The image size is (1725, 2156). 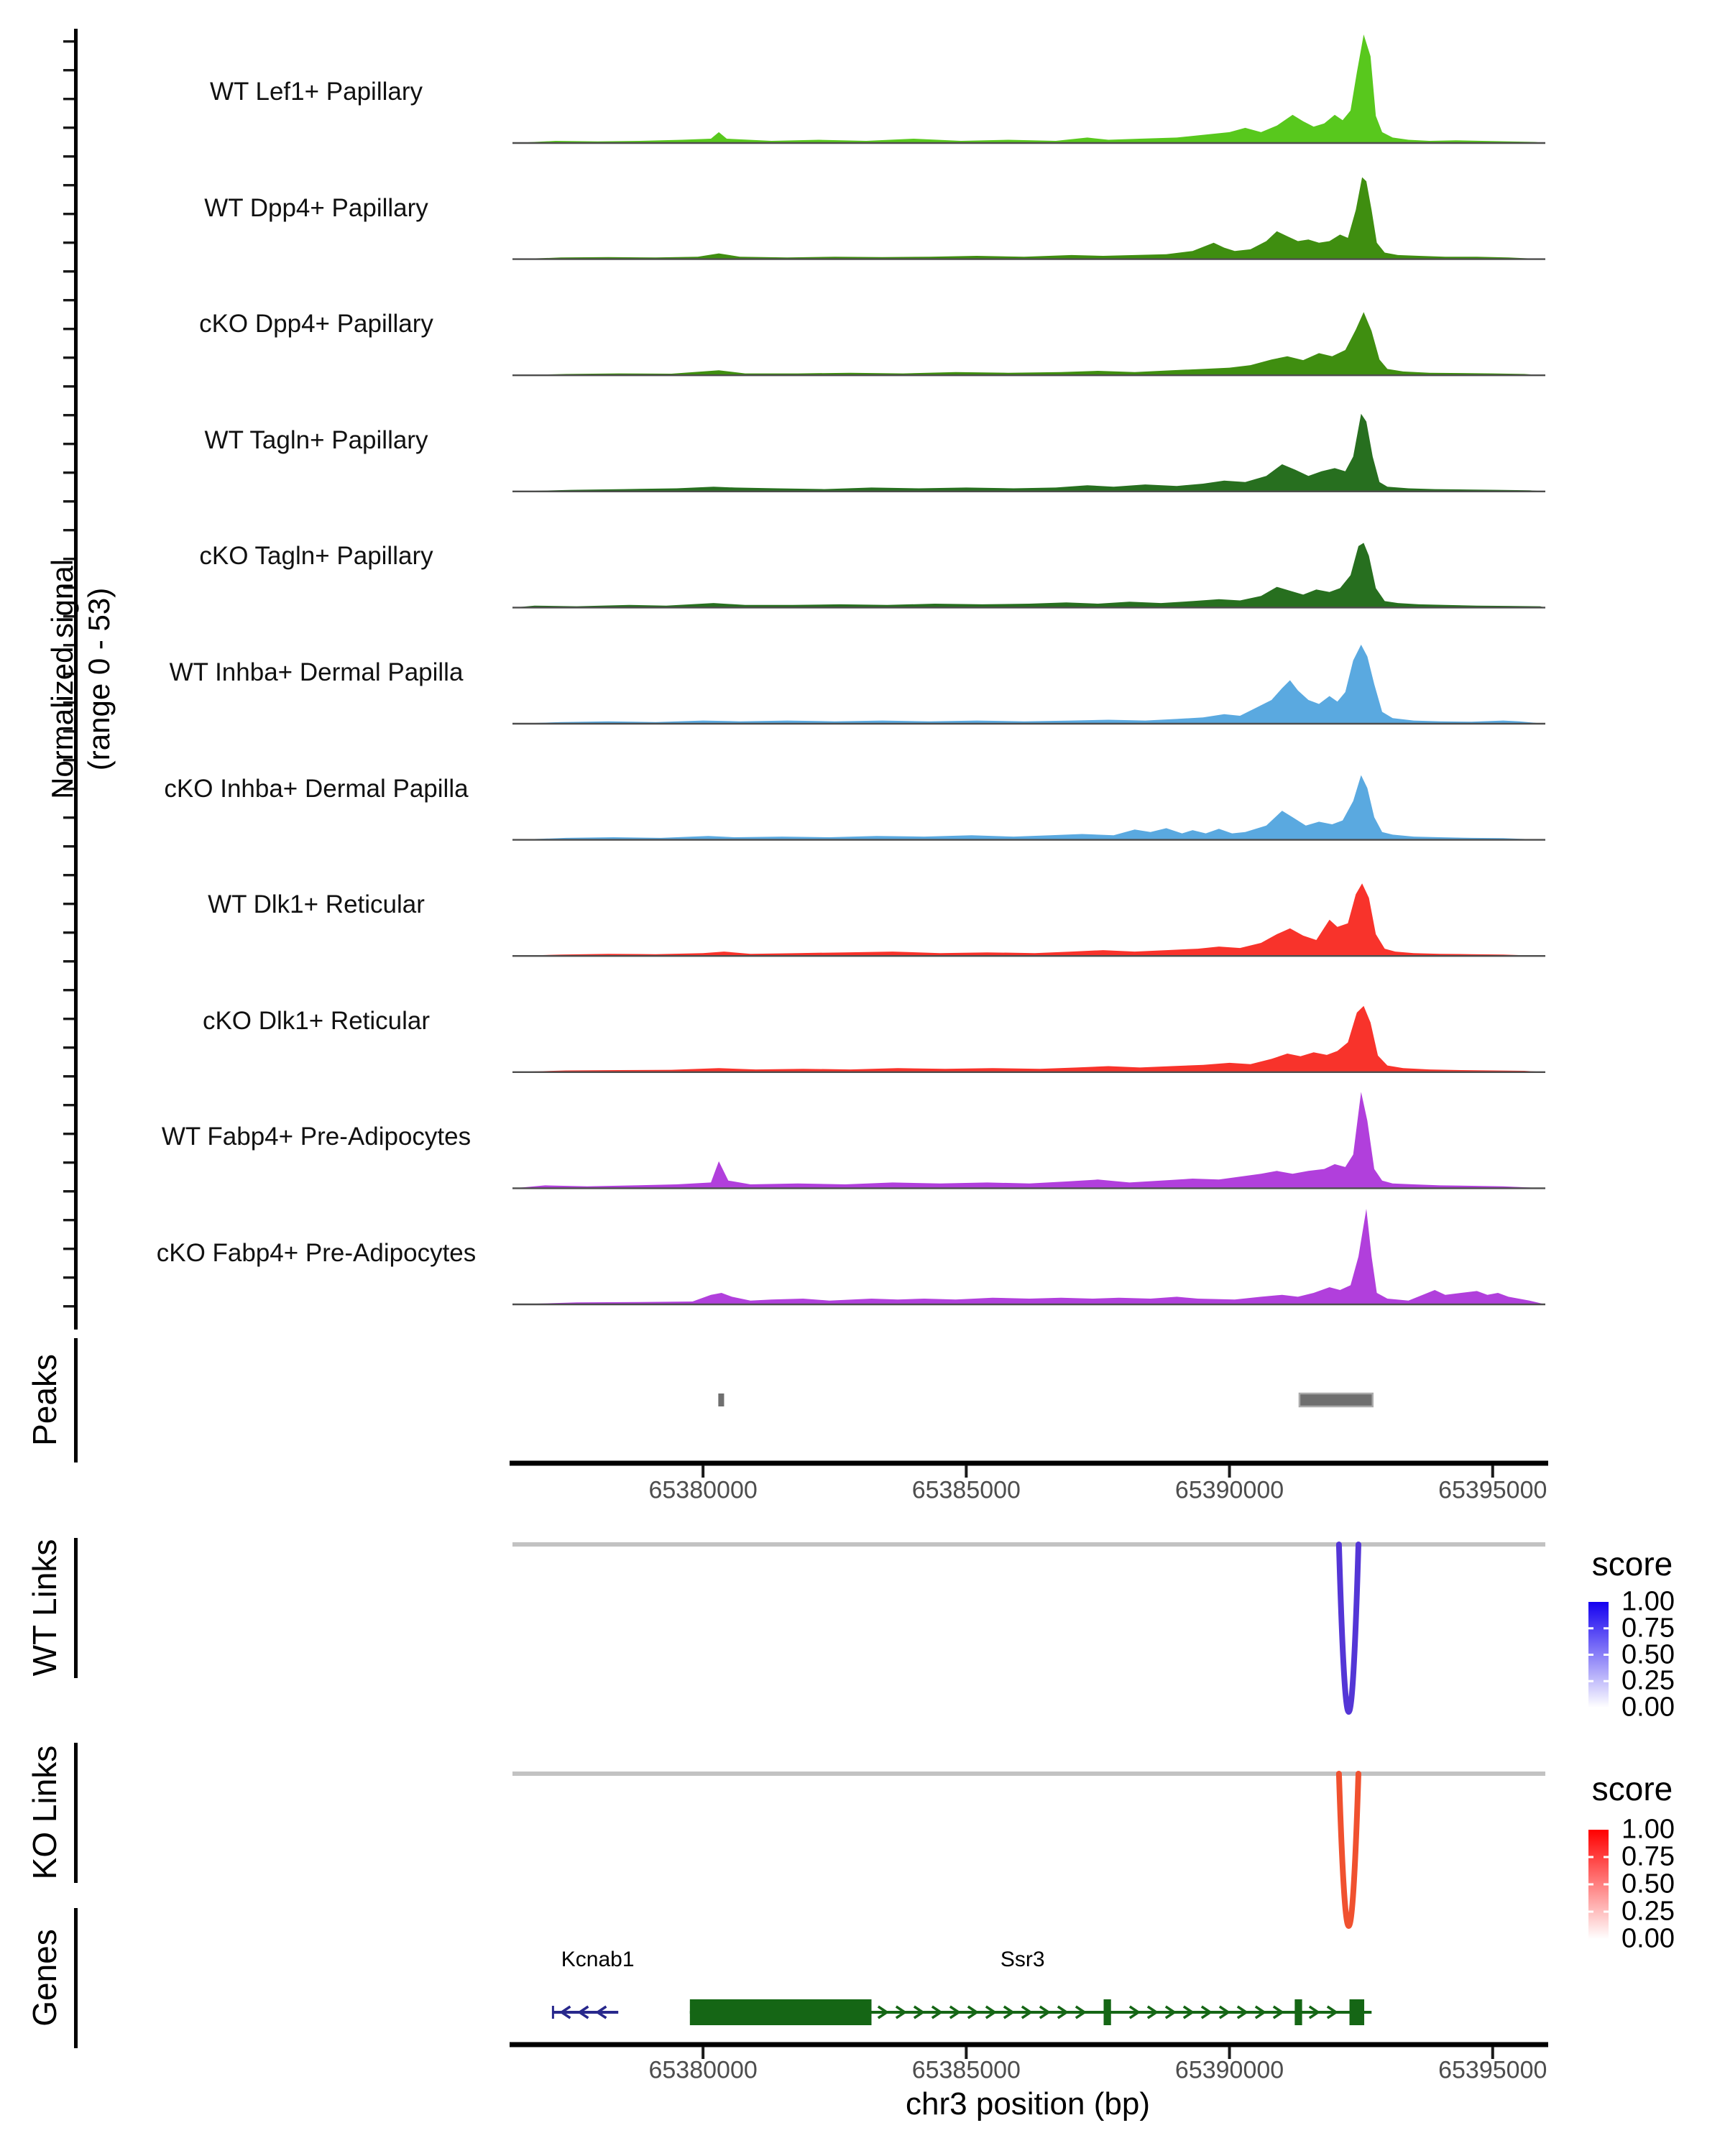 What do you see at coordinates (1492, 1490) in the screenshot?
I see `axis-1-tick-label-4: 65395000` at bounding box center [1492, 1490].